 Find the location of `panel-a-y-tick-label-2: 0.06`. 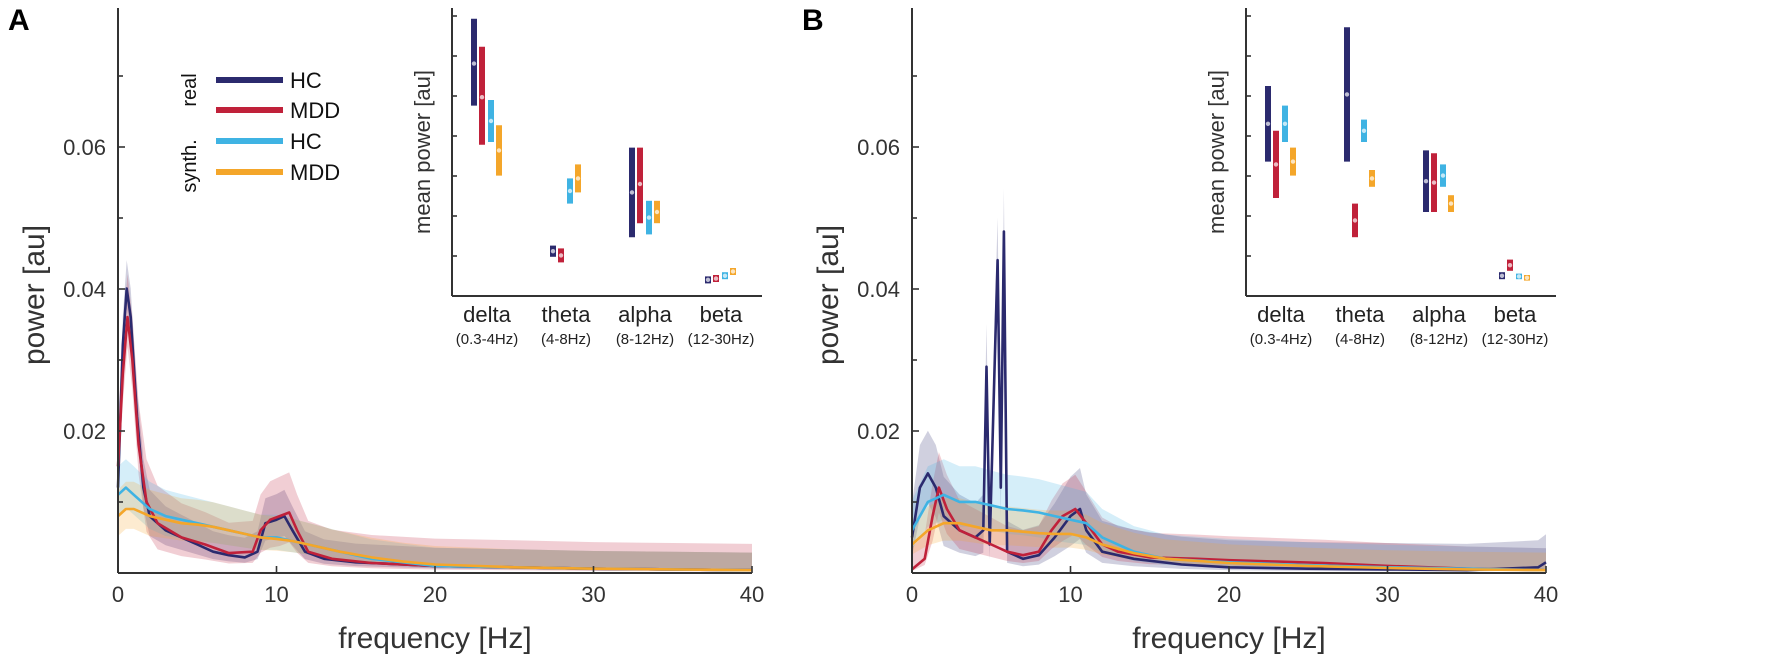

panel-a-y-tick-label-2: 0.06 is located at coordinates (84, 147).